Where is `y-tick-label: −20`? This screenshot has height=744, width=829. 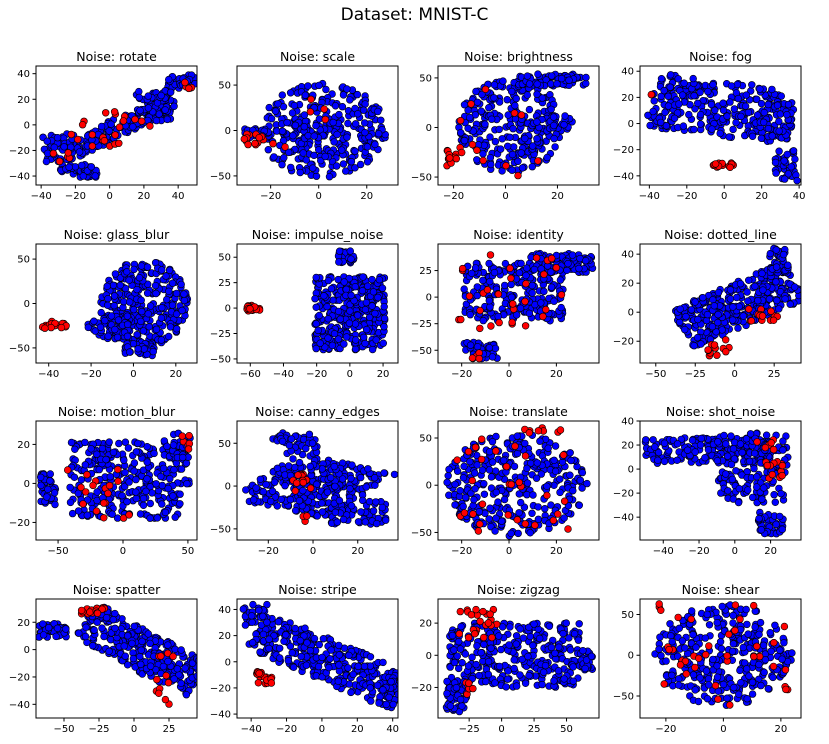
y-tick-label: −20 is located at coordinates (623, 494).